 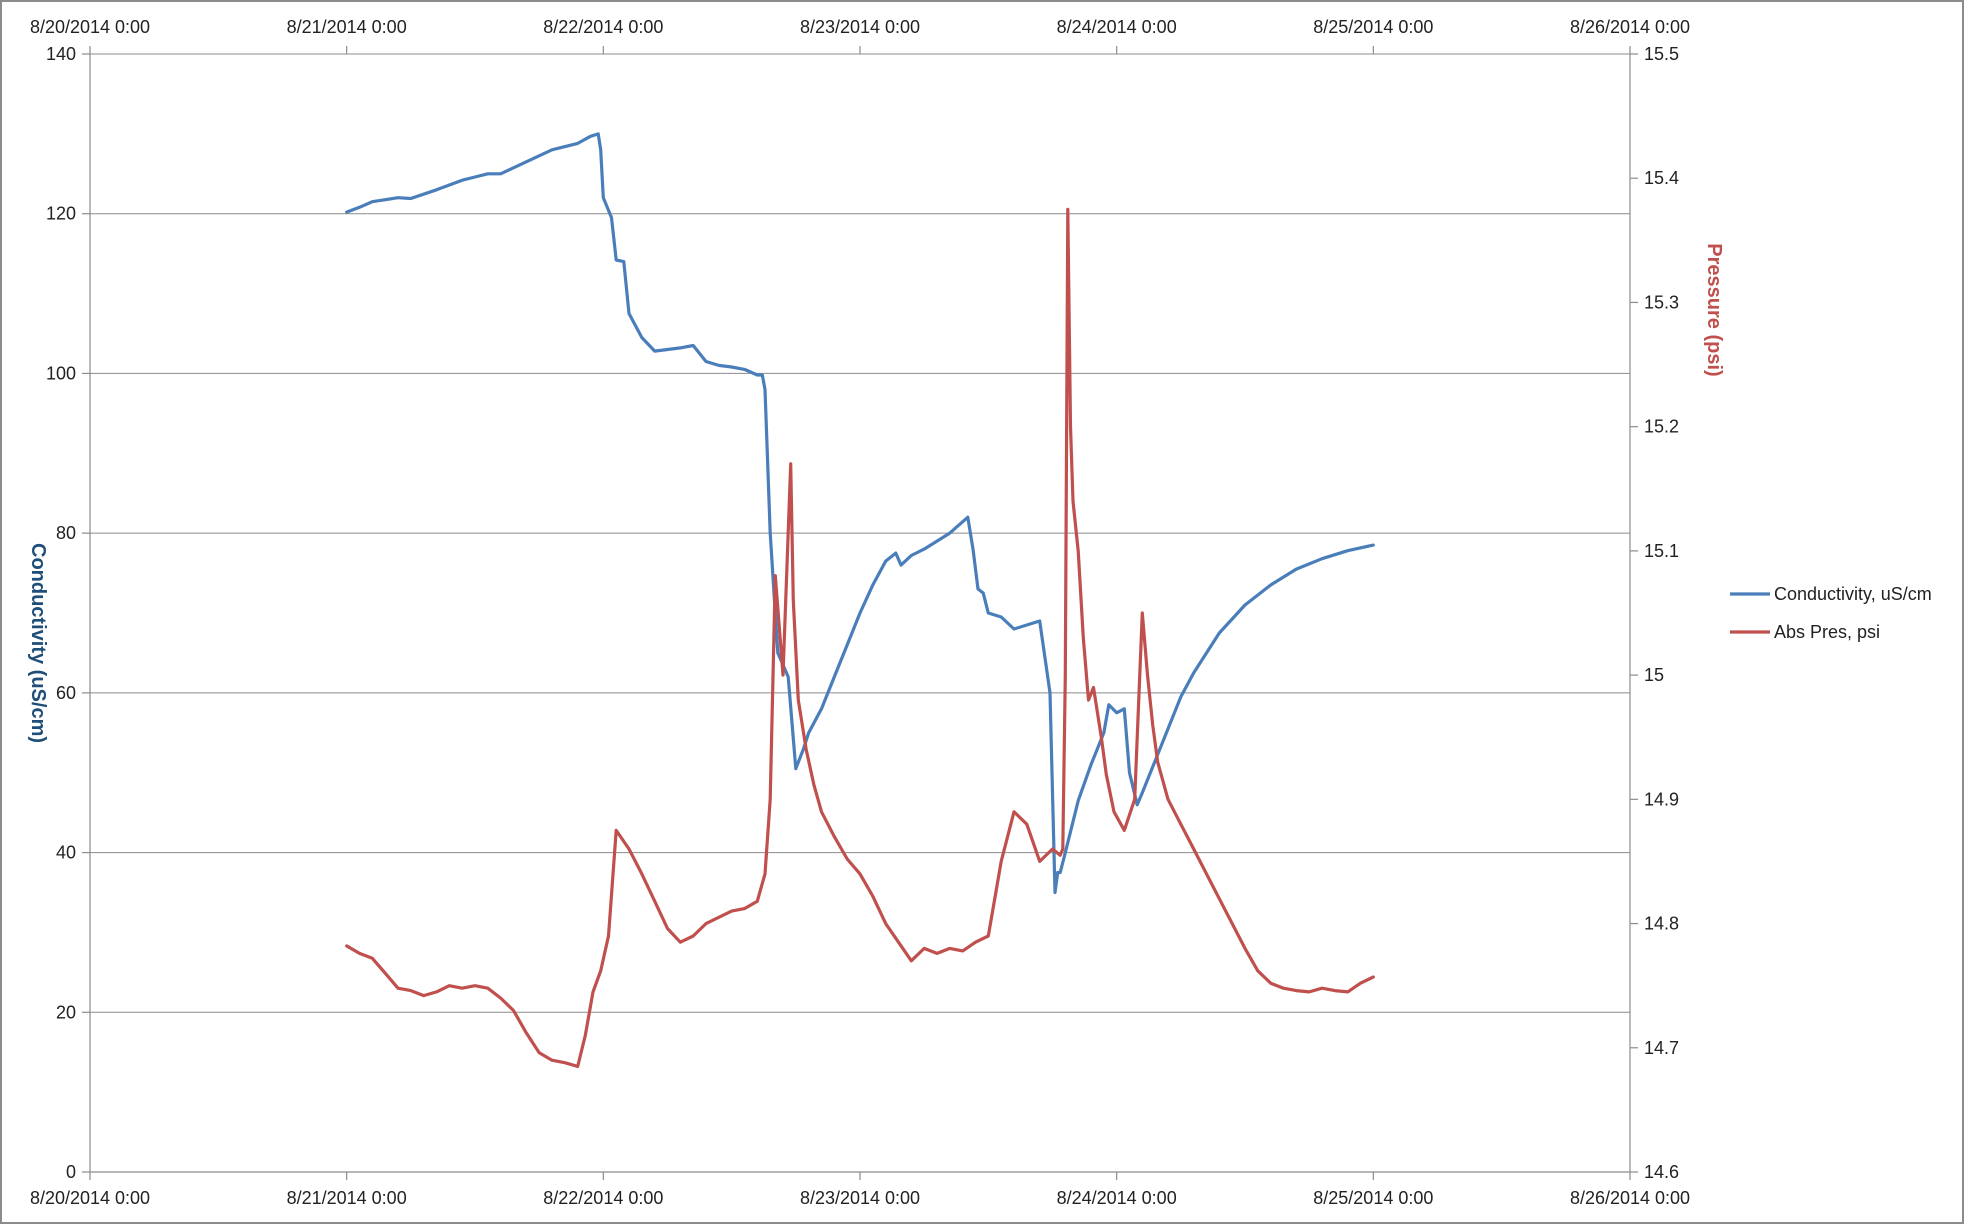 I want to click on legend: Conductivity, uS/cm Abs Pres, psi, so click(x=1831, y=613).